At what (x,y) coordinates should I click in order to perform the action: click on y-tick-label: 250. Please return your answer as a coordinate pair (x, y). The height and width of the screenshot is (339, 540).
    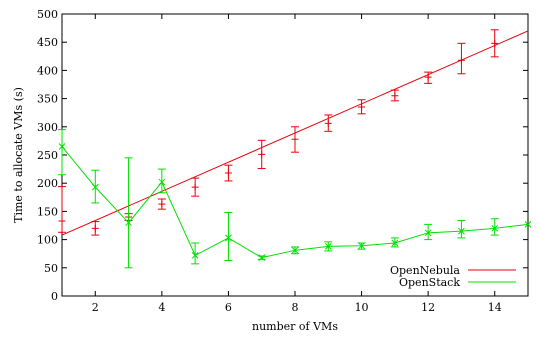
    Looking at the image, I should click on (47, 155).